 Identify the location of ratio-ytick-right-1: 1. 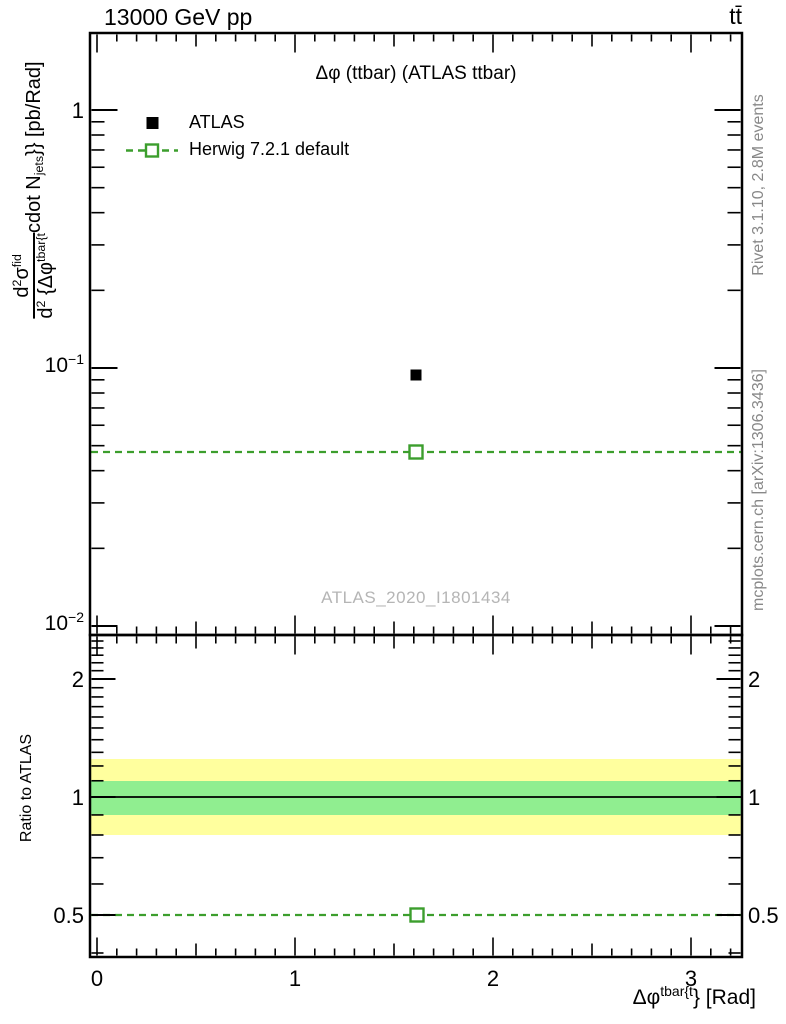
(754, 797).